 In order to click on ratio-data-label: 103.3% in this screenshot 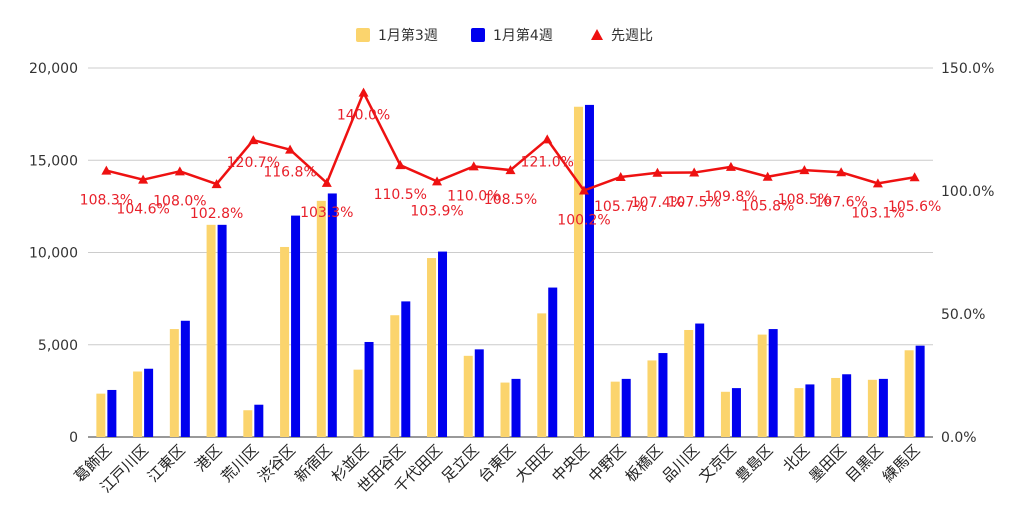, I will do `click(326, 213)`.